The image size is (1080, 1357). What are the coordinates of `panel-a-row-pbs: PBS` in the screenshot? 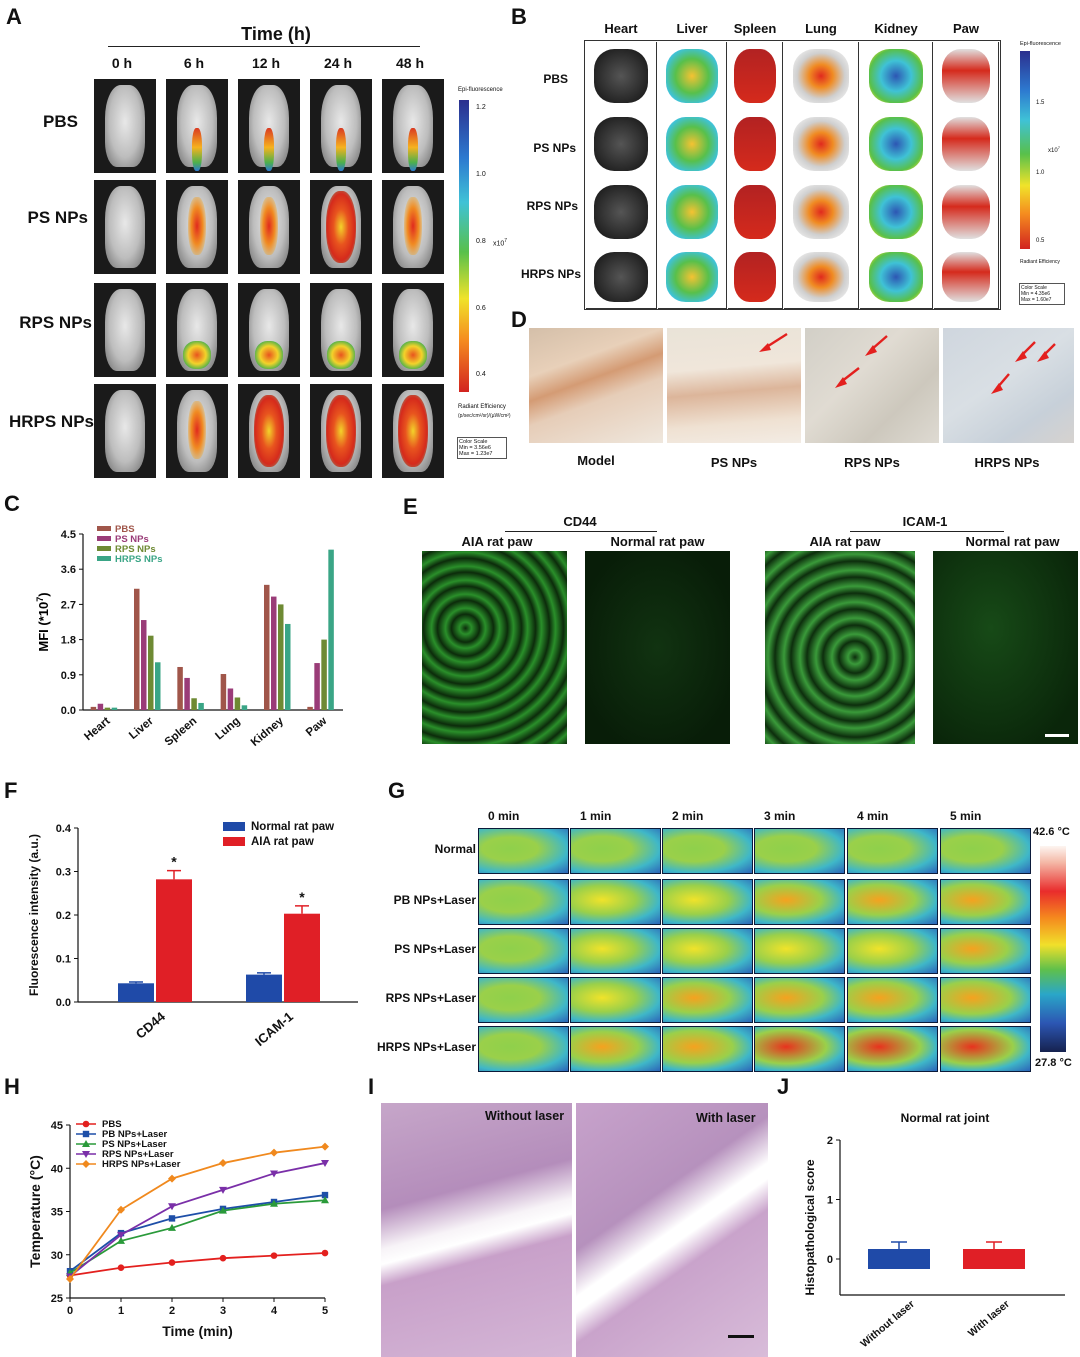 It's located at (60, 121).